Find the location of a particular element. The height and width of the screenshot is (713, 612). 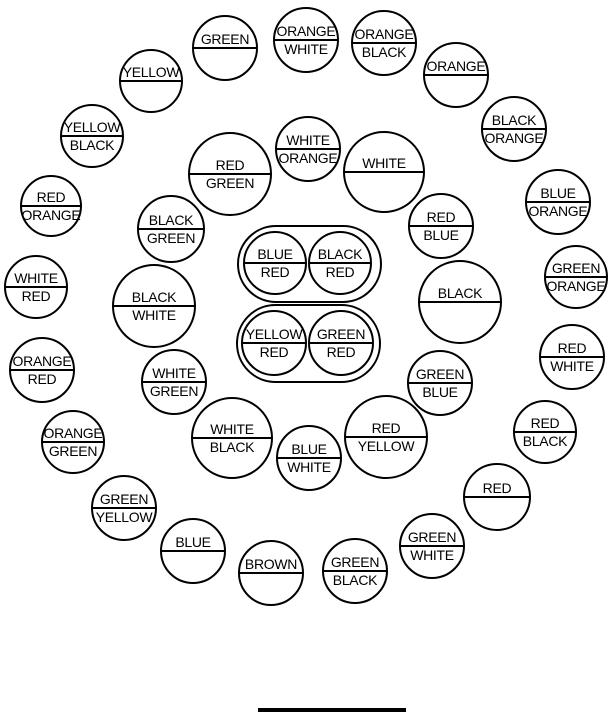

wire-circle-green-black: GREEN BLACK is located at coordinates (355, 571).